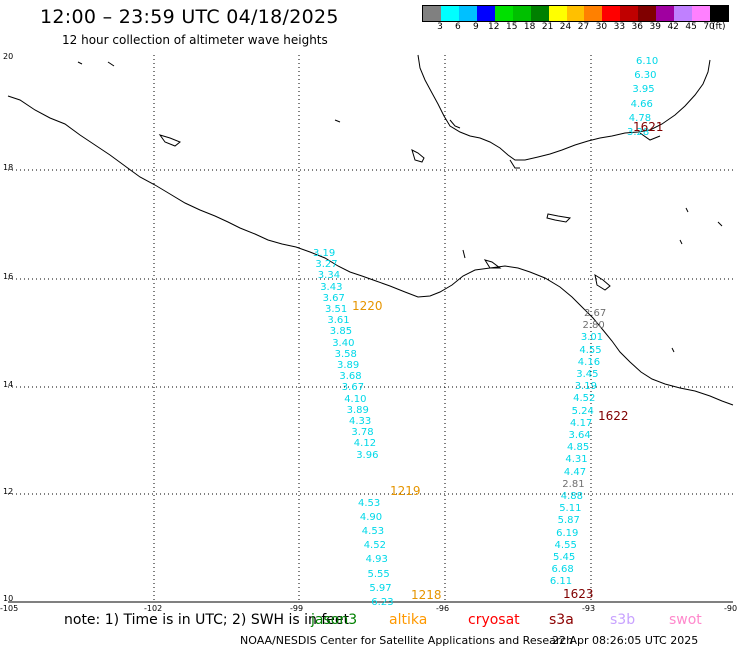  I want to click on colorbar, so click(575, 13).